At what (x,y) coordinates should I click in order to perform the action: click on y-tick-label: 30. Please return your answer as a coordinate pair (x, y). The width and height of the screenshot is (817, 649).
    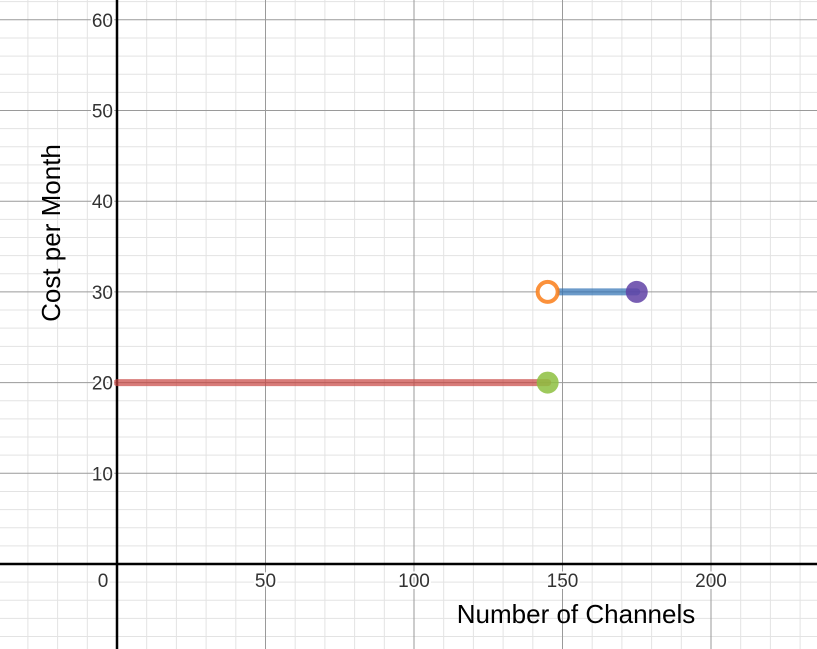
    Looking at the image, I should click on (102, 293).